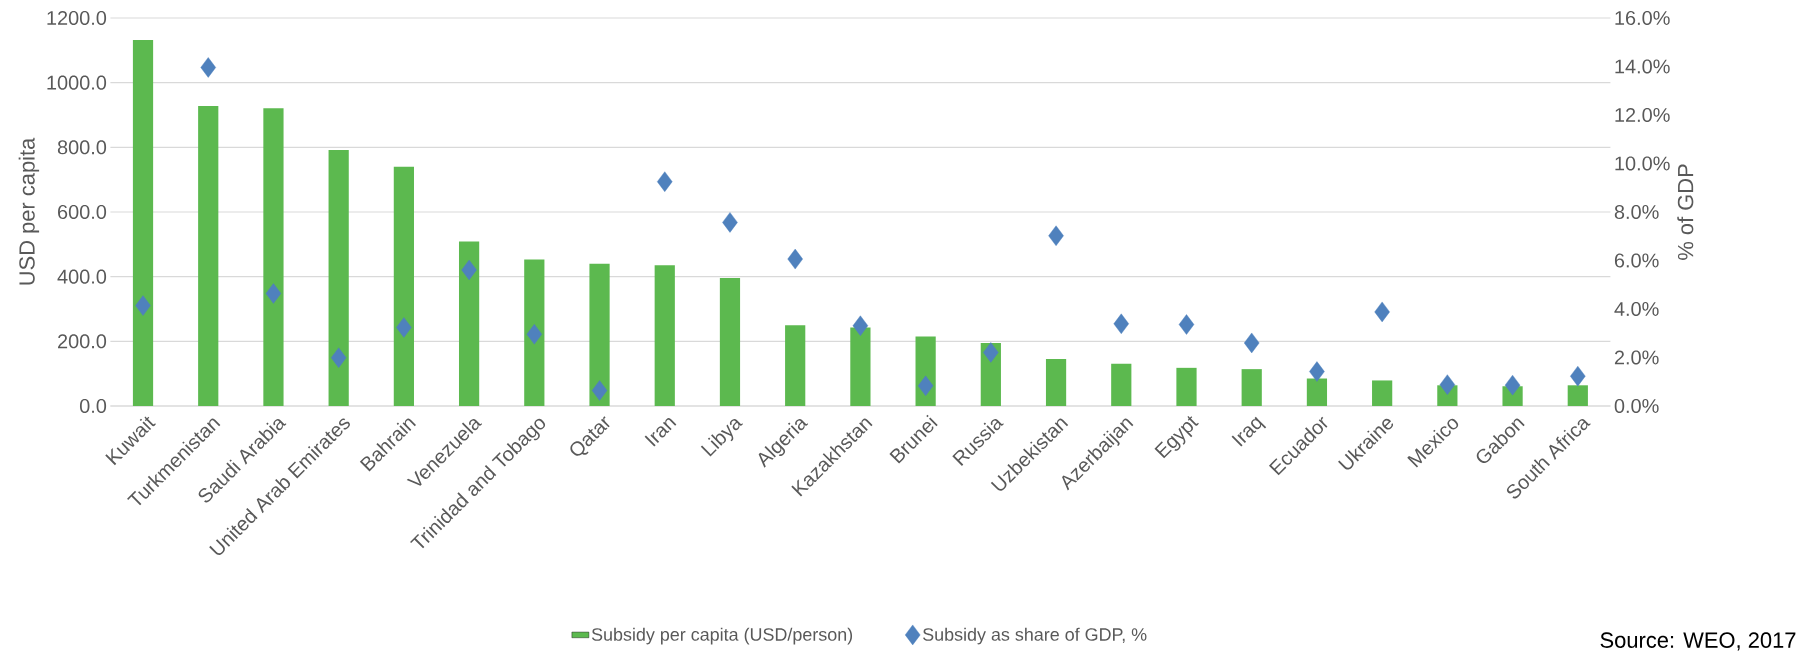  I want to click on y-tick-label: 400.0, so click(82, 276).